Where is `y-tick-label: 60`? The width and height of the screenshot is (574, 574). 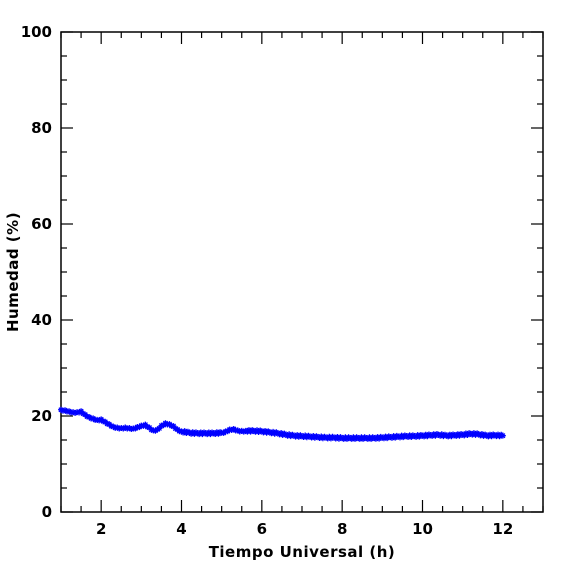 y-tick-label: 60 is located at coordinates (41, 224).